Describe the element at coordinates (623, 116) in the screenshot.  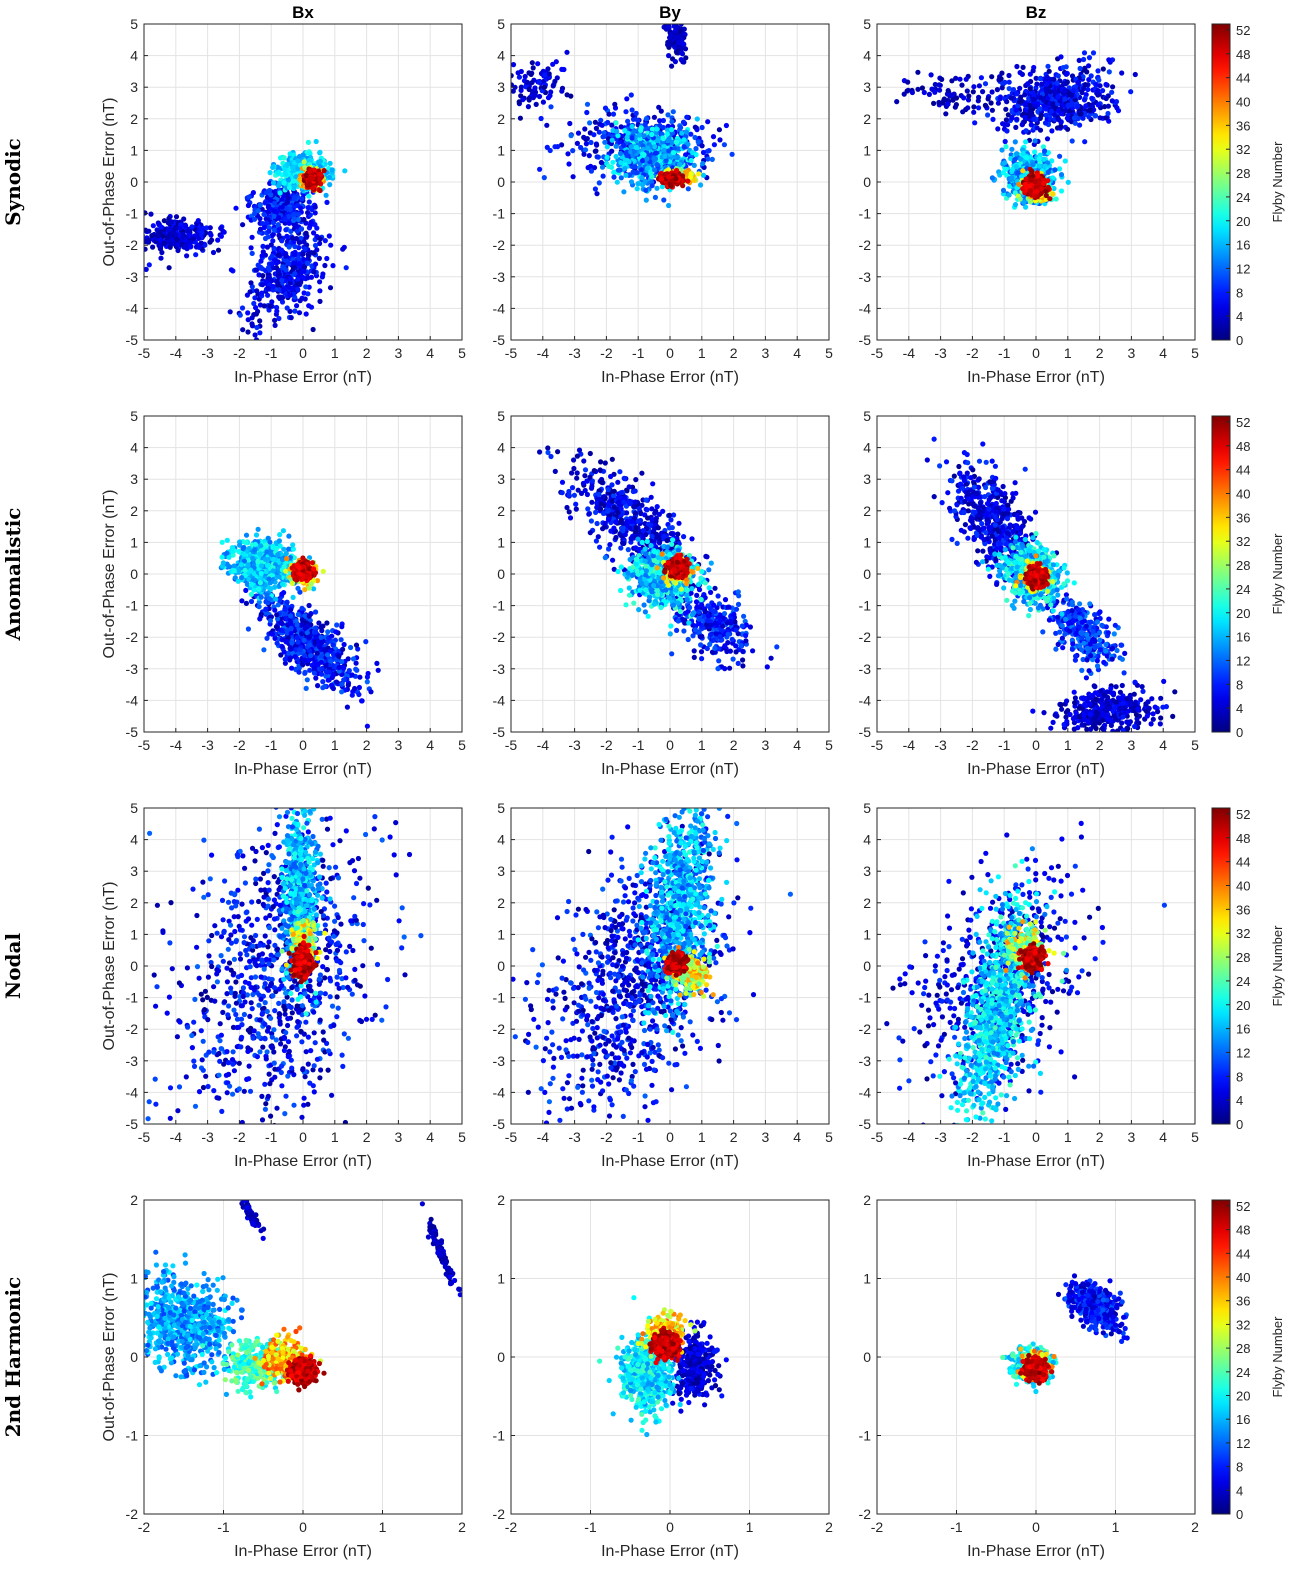
I see `data-points` at that location.